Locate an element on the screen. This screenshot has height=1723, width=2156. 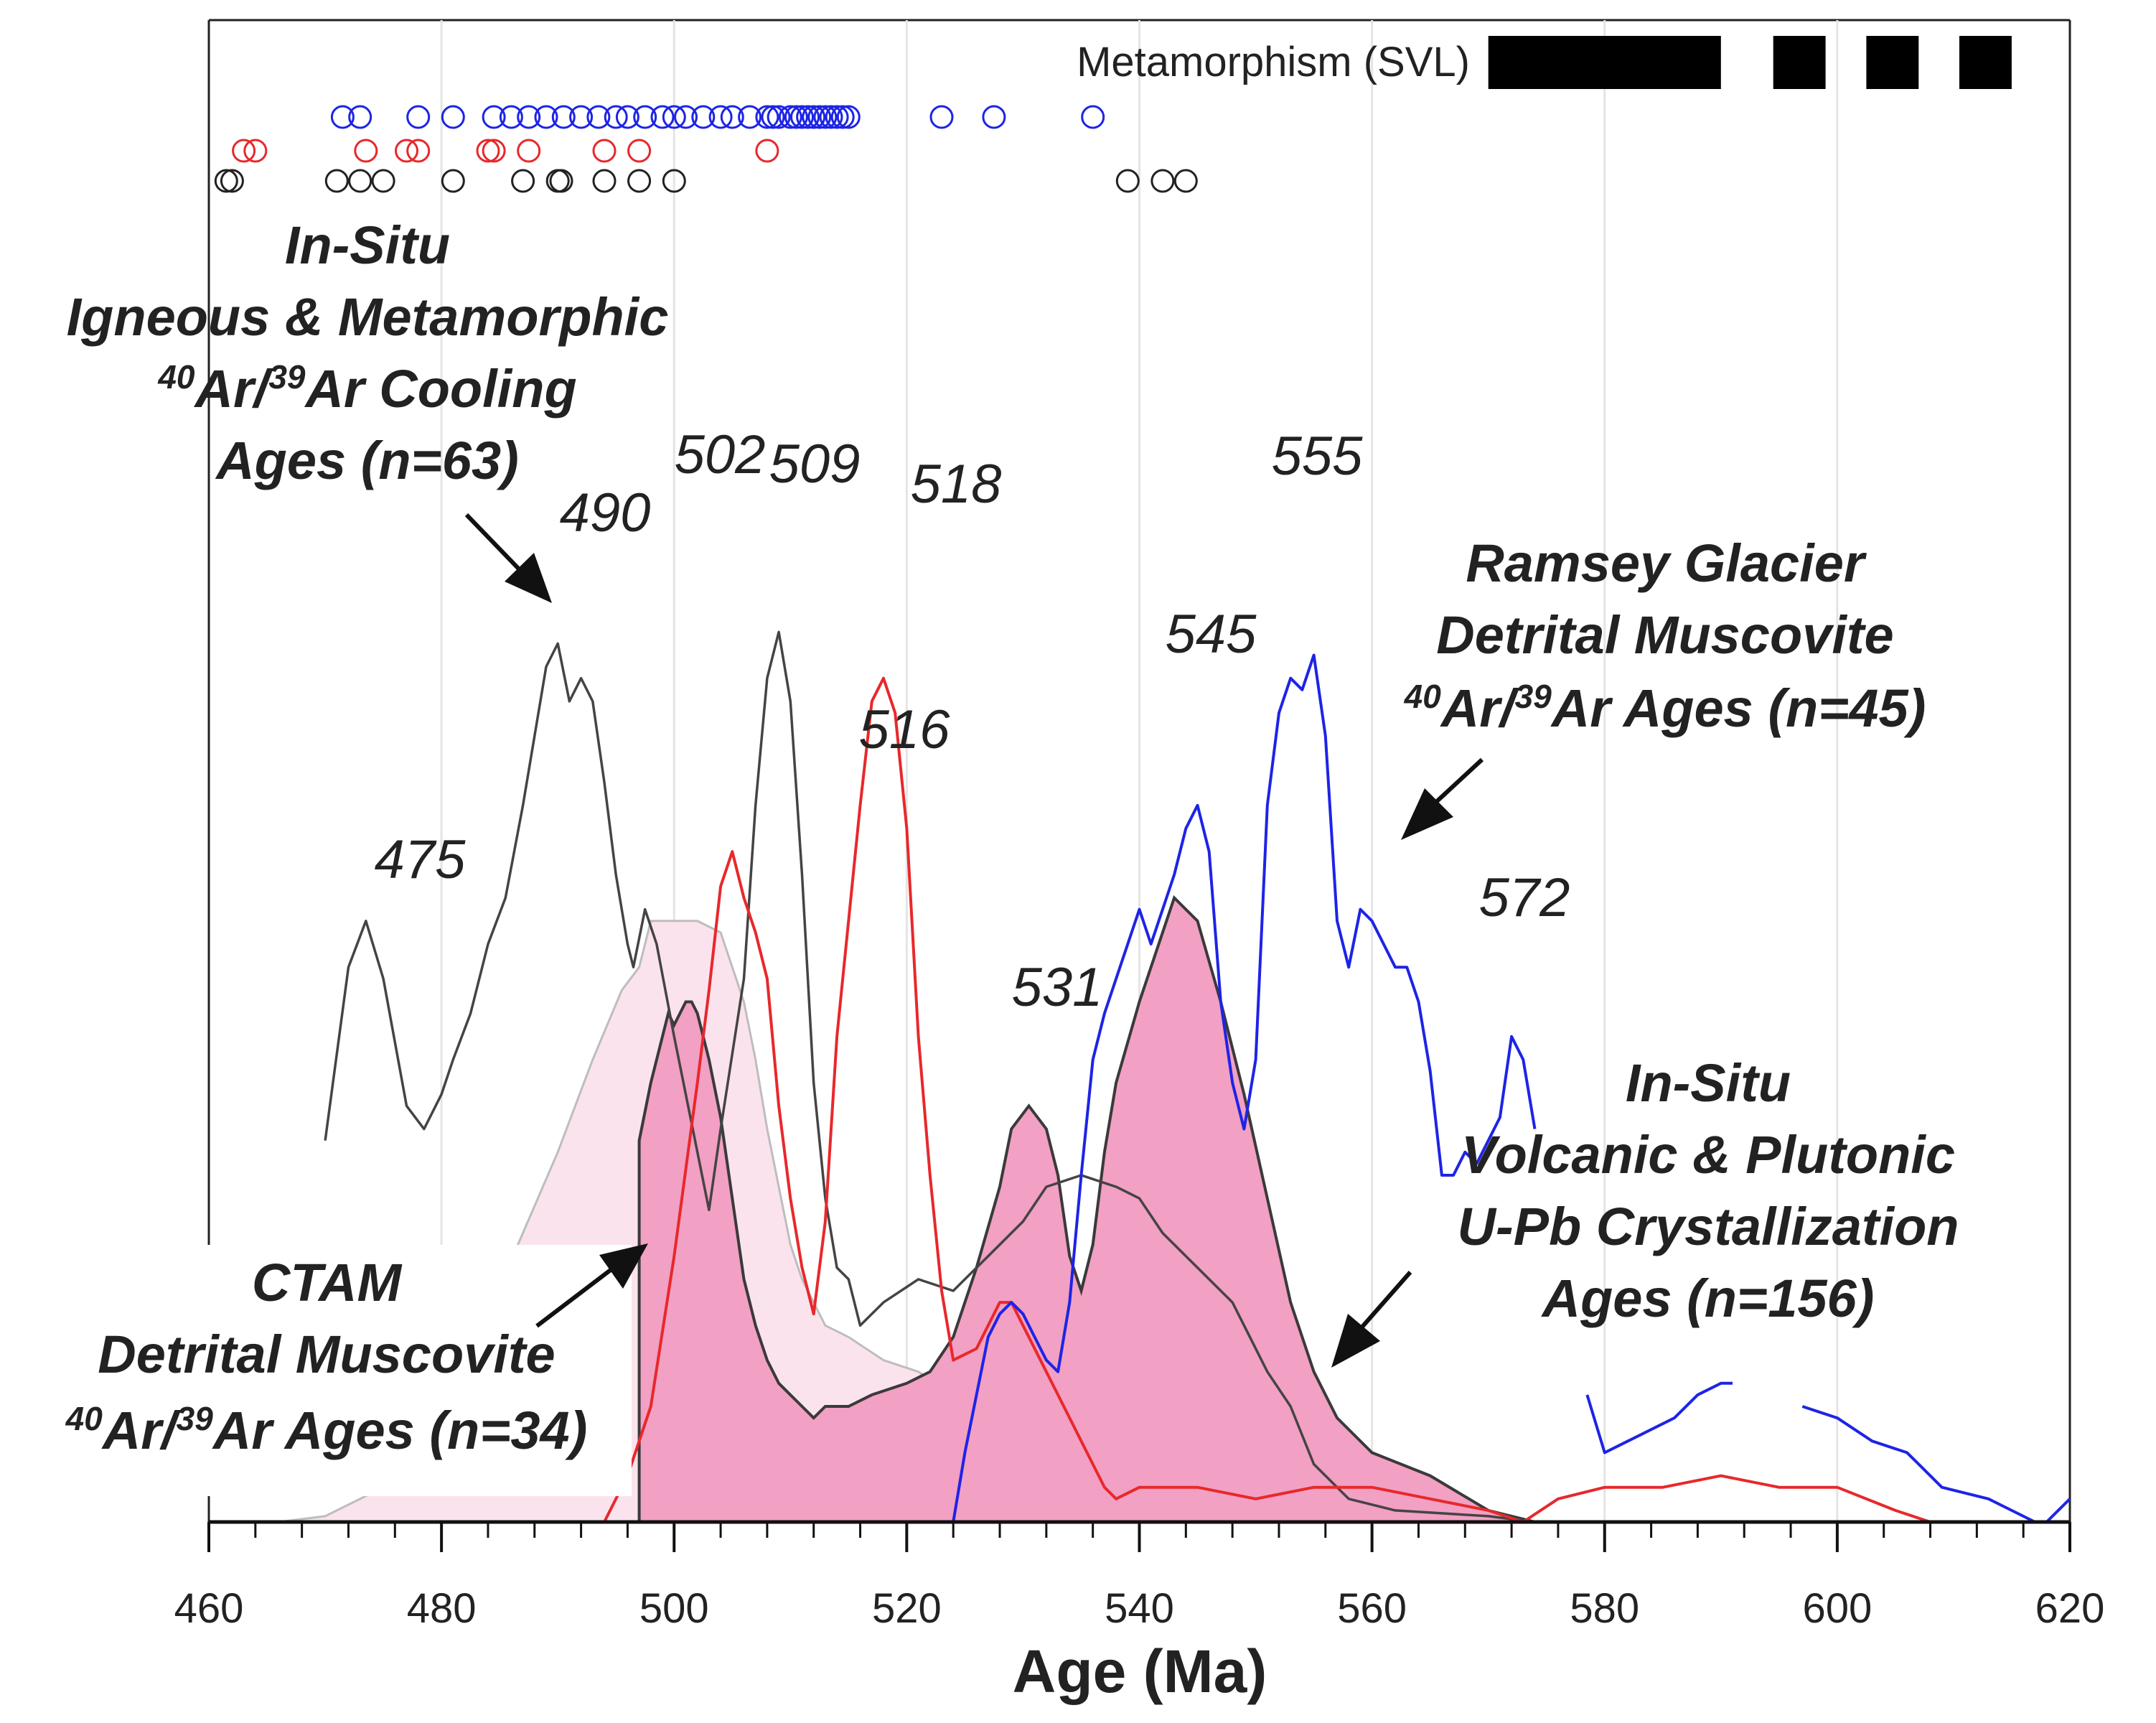
annotation-ramsey-line3: 40Ar/39Ar Ages (n=45) is located at coordinates (1665, 708).